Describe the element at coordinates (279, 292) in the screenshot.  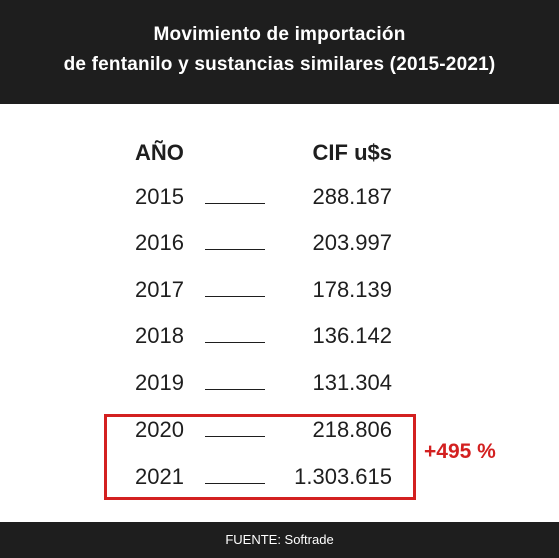
I see `table-row: 2017 178.139` at that location.